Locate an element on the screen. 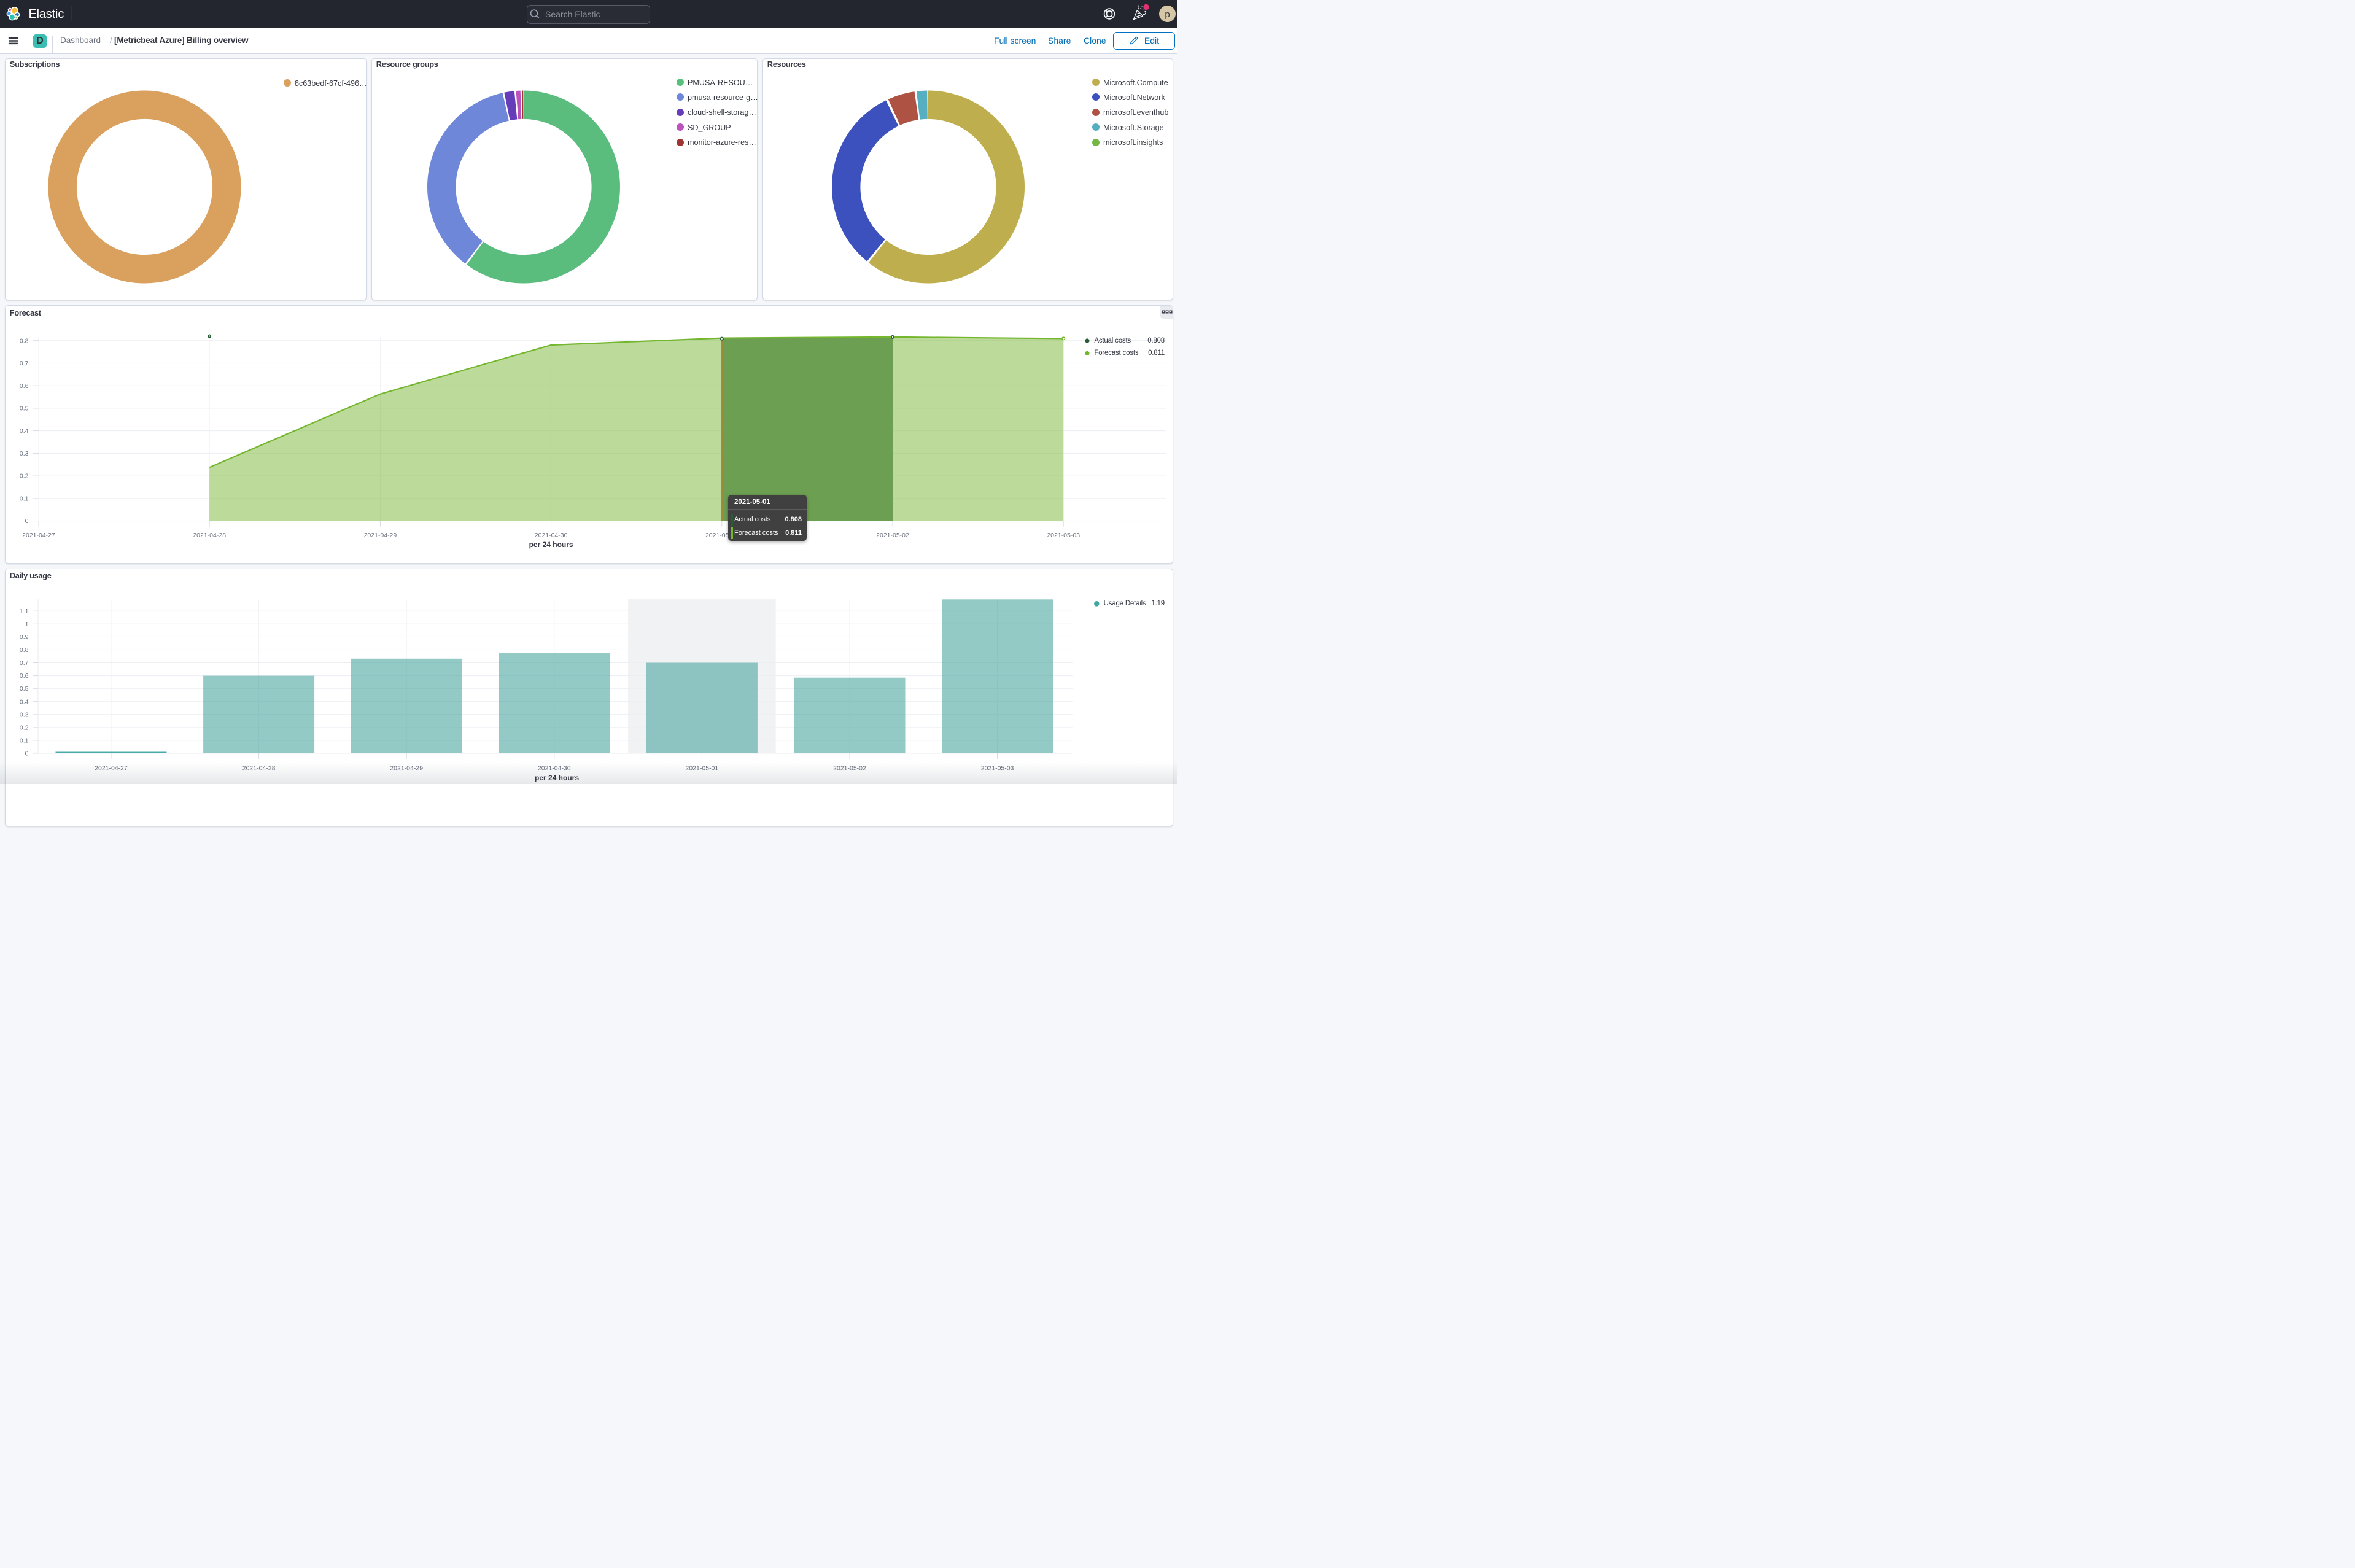 This screenshot has width=2355, height=1568. svg-text: 0.9 is located at coordinates (24, 637).